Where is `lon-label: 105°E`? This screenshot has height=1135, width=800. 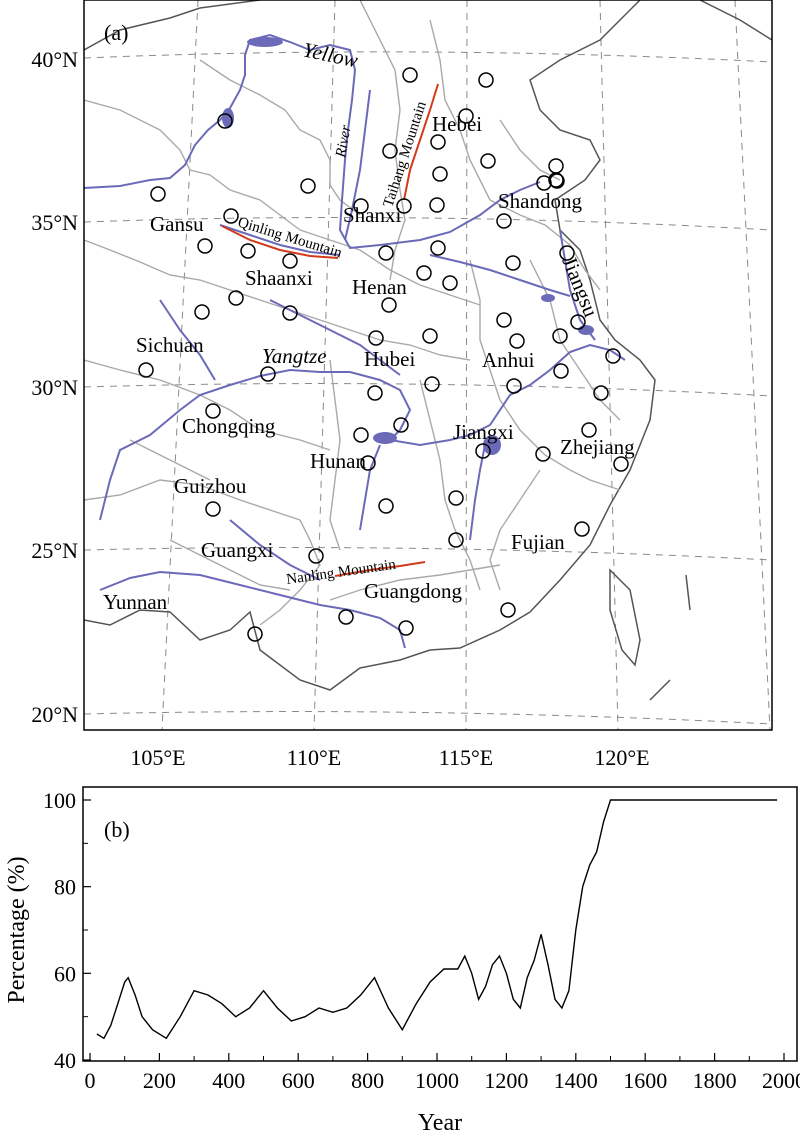 lon-label: 105°E is located at coordinates (157, 757).